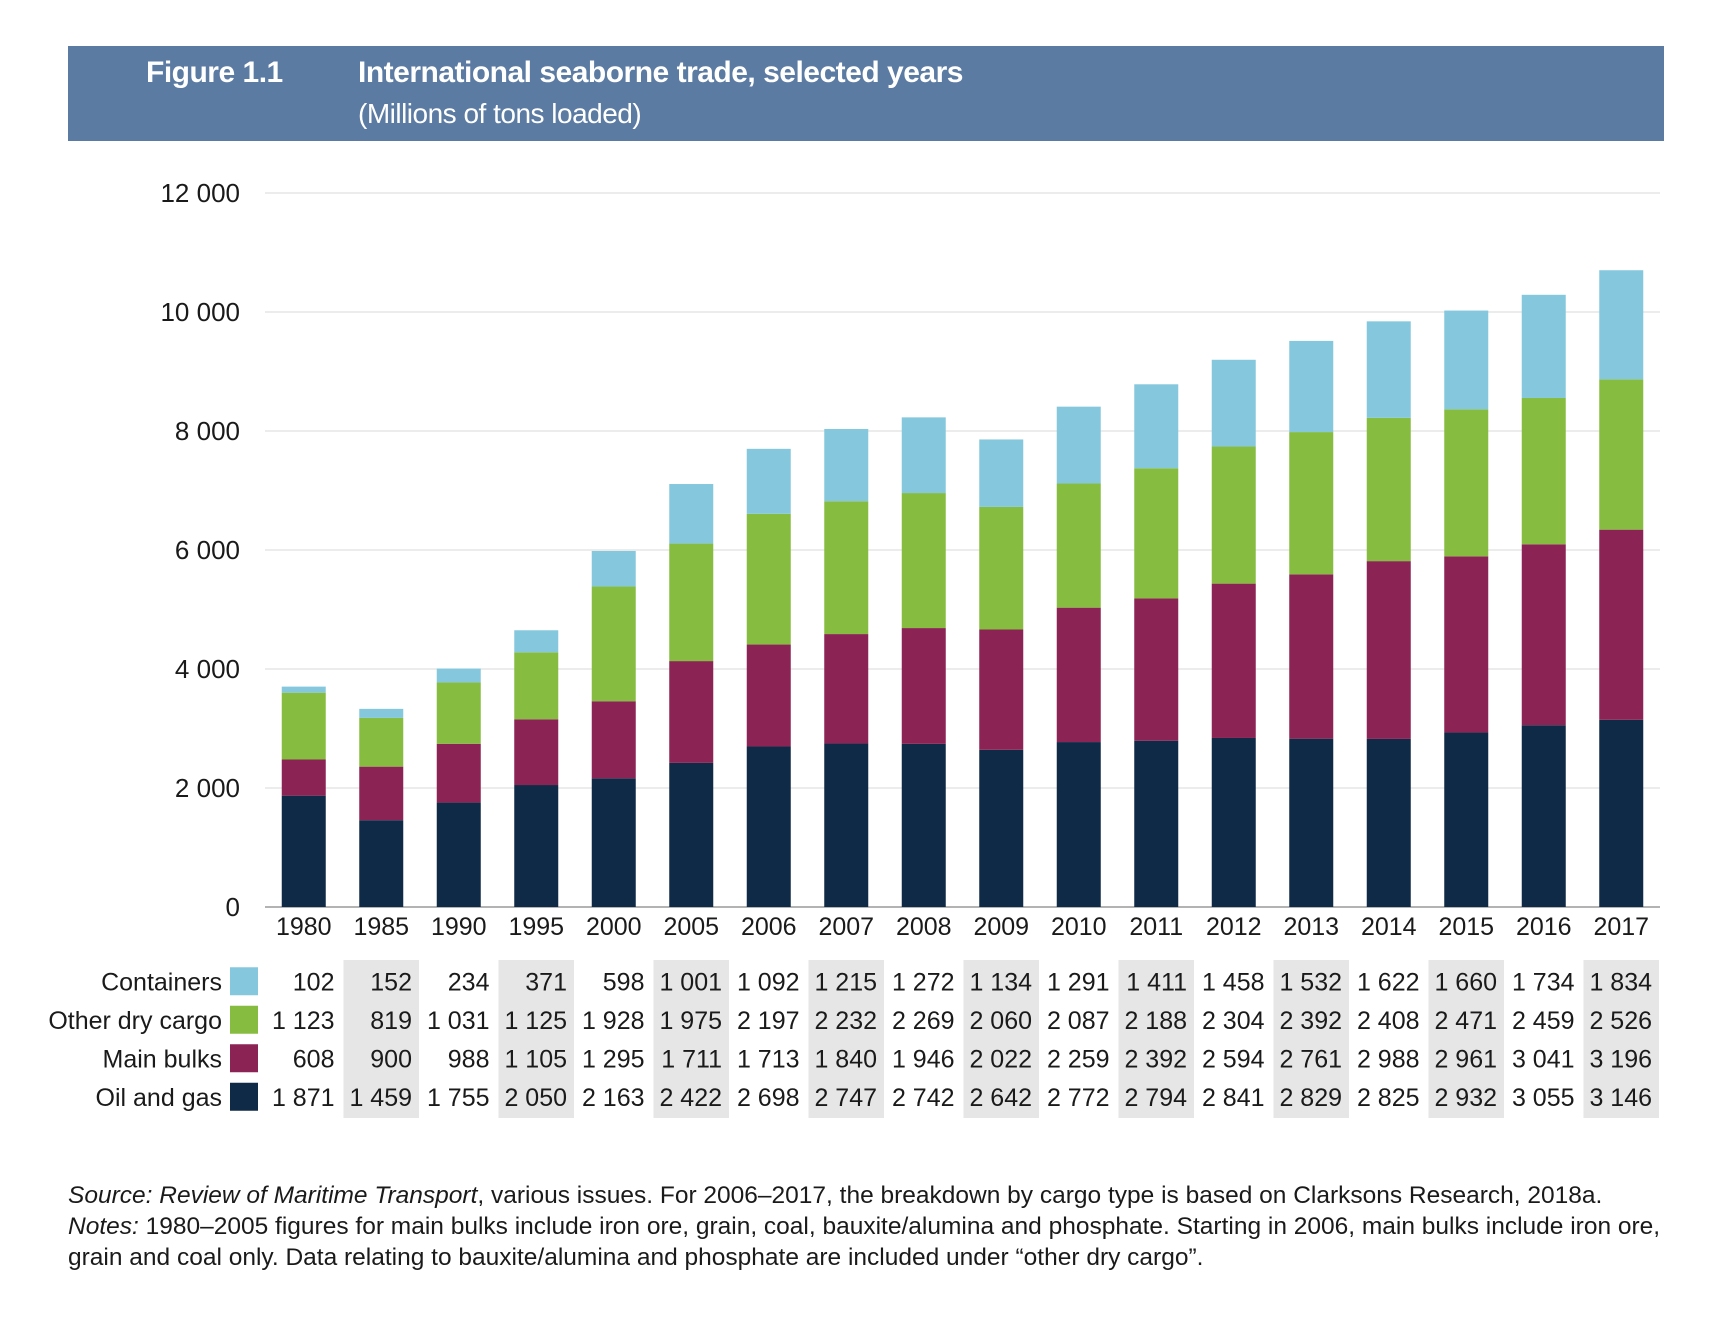 This screenshot has height=1336, width=1721. Describe the element at coordinates (1388, 1059) in the screenshot. I see `table-cell: 2 988` at that location.